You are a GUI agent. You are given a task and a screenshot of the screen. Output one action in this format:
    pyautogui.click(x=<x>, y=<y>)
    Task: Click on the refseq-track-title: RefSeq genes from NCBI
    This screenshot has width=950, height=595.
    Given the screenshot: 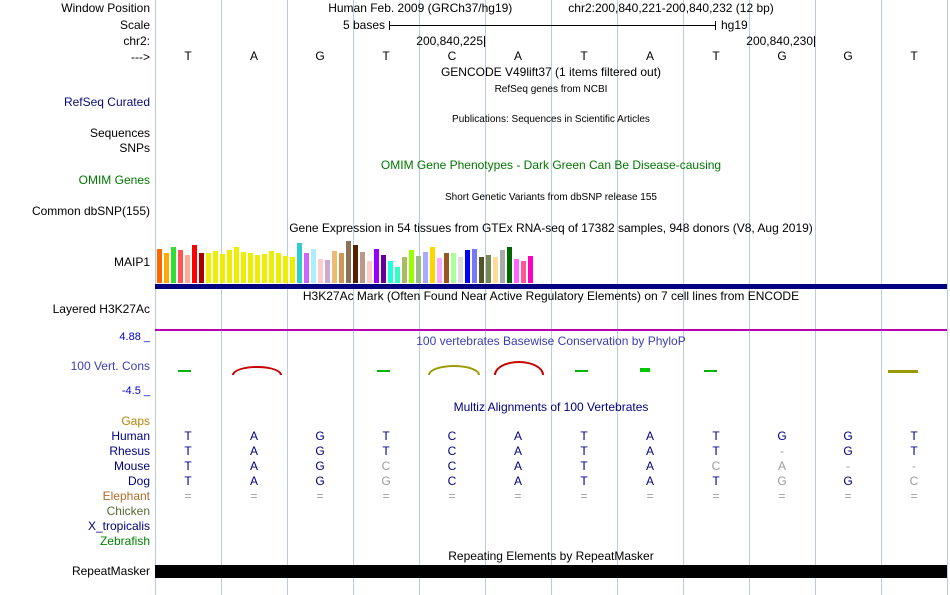 What is the action you would take?
    pyautogui.click(x=551, y=89)
    